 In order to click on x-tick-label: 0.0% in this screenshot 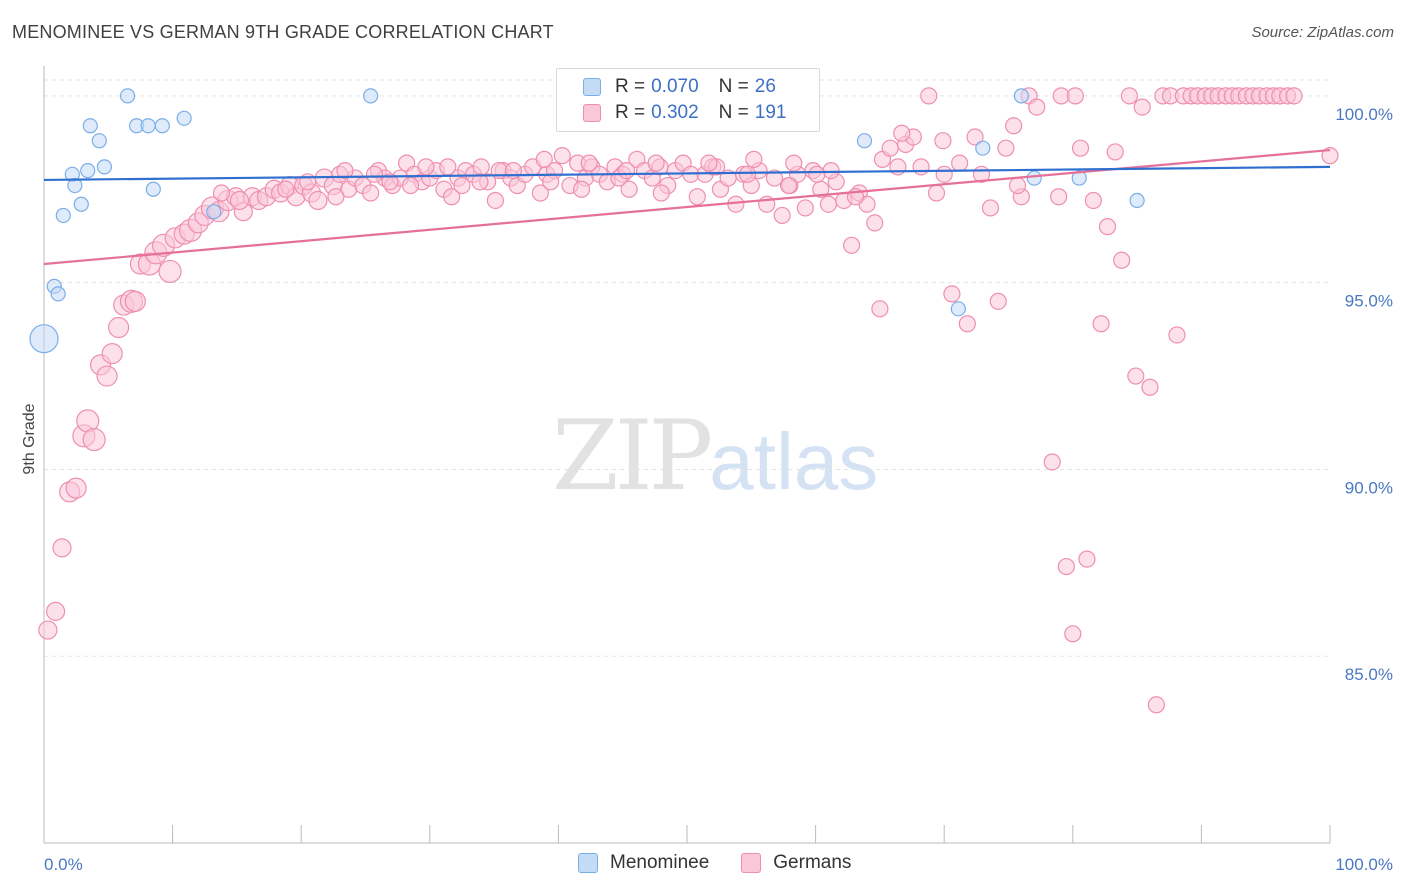, I will do `click(63, 864)`.